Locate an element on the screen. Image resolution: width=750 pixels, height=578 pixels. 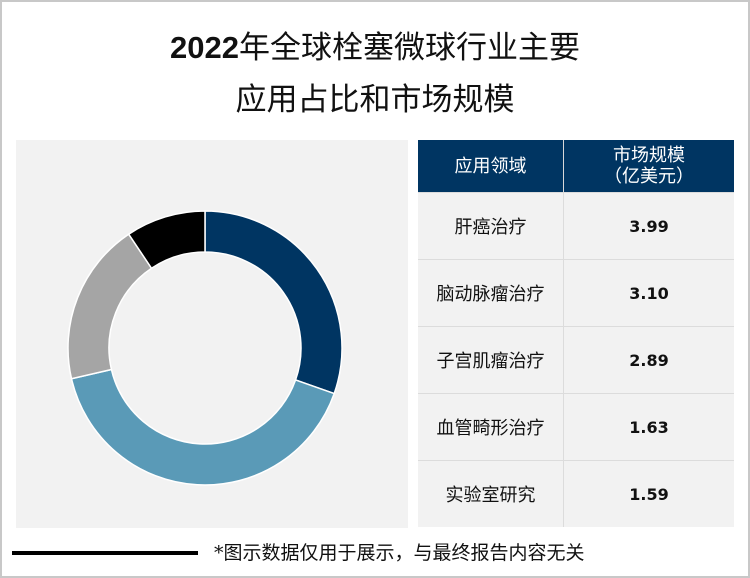
header-market-size-label: 市场规模 is located at coordinates (649, 155).